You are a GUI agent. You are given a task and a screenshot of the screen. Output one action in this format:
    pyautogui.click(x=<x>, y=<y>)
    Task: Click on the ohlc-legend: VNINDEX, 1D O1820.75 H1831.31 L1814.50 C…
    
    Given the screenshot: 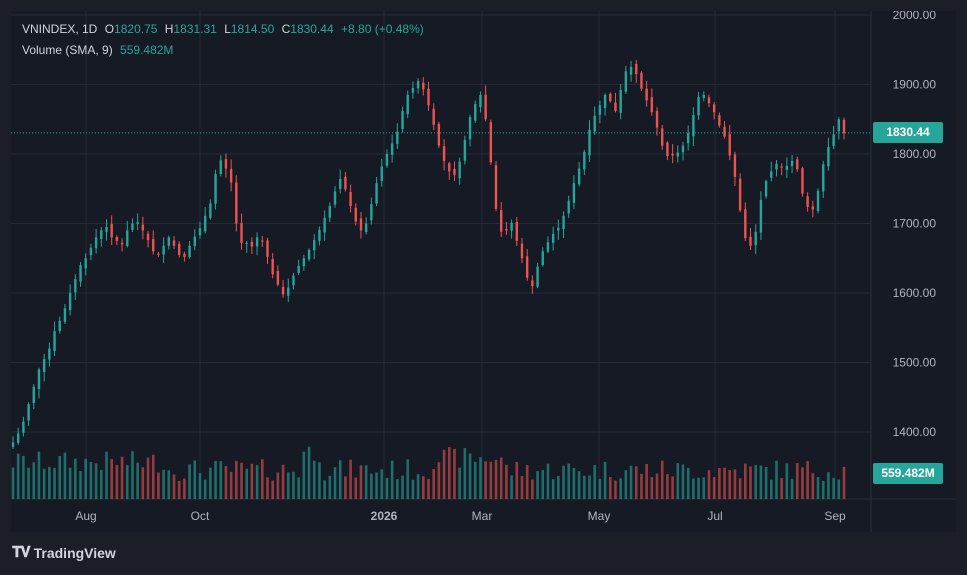 What is the action you would take?
    pyautogui.click(x=225, y=29)
    